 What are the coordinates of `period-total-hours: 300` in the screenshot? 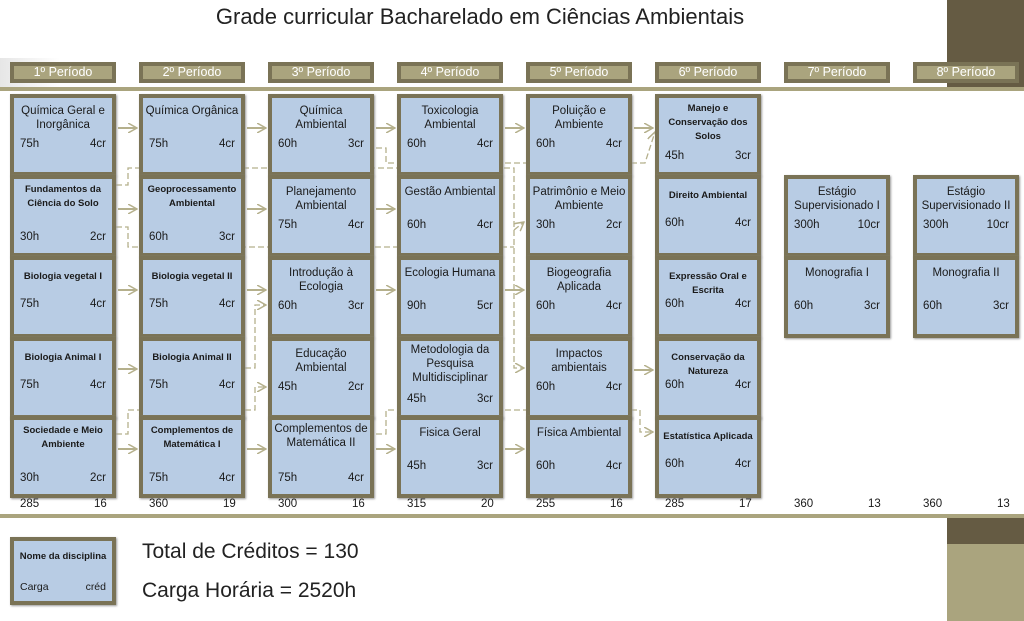 It's located at (288, 504).